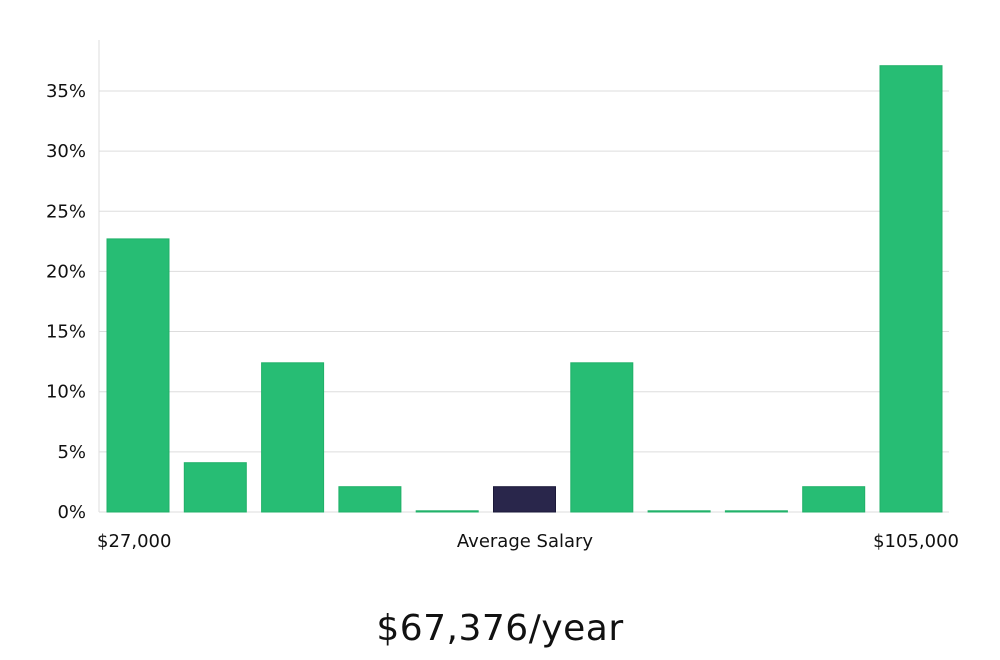  I want to click on y-tick-label: 0%, so click(71, 512).